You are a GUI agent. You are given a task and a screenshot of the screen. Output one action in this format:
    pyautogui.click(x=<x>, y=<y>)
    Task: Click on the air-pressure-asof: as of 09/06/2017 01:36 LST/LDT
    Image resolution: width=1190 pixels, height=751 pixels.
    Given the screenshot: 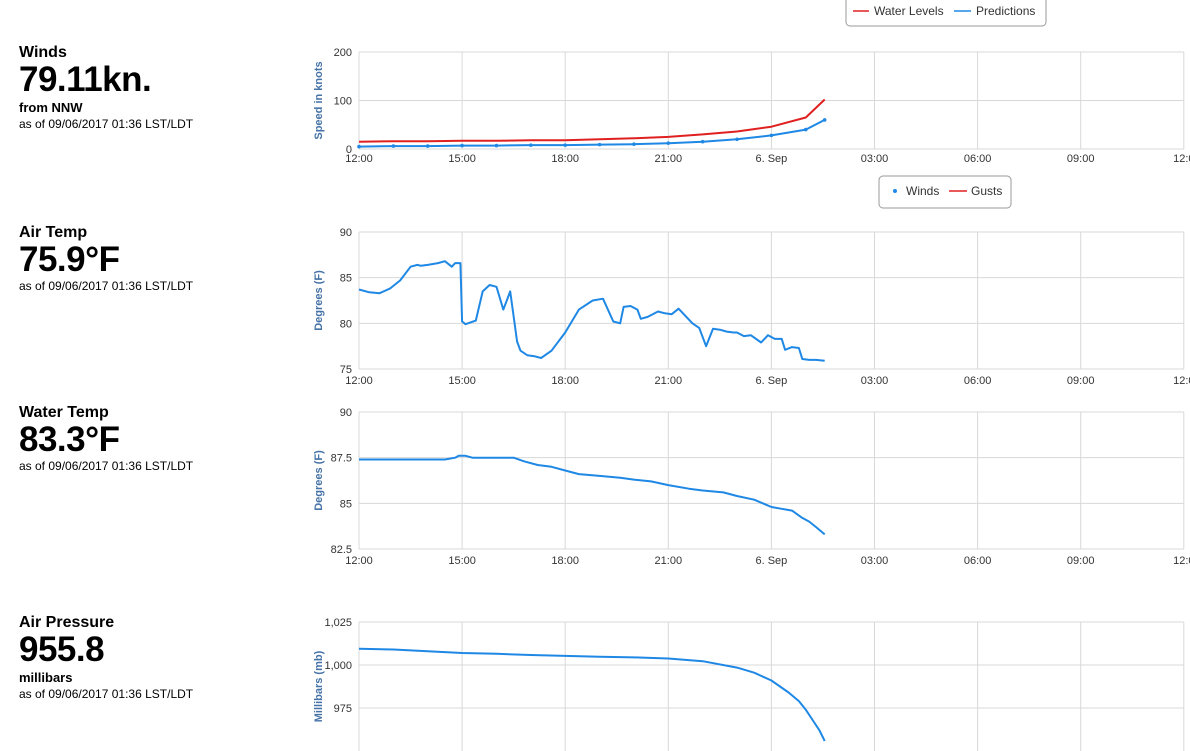 What is the action you would take?
    pyautogui.click(x=106, y=694)
    